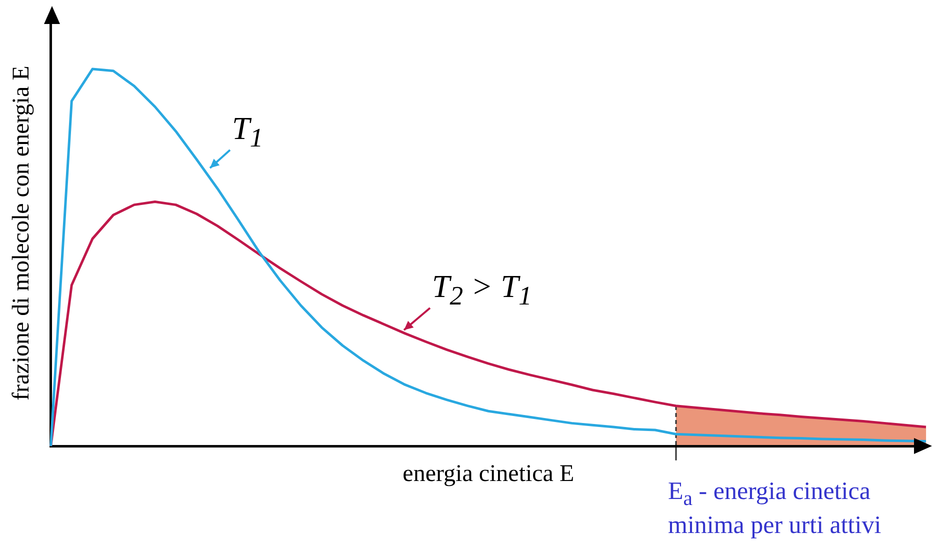 The width and height of the screenshot is (934, 541). I want to click on series-label: T$_{2}$ > T$_{1}$, so click(482, 290).